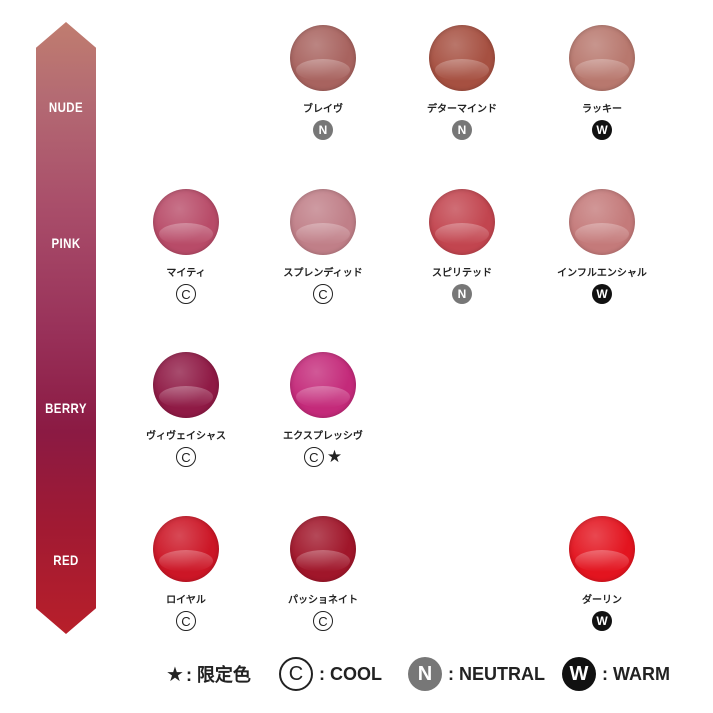 Image resolution: width=713 pixels, height=713 pixels. I want to click on legend-limited-text: : 限定色, so click(218, 675).